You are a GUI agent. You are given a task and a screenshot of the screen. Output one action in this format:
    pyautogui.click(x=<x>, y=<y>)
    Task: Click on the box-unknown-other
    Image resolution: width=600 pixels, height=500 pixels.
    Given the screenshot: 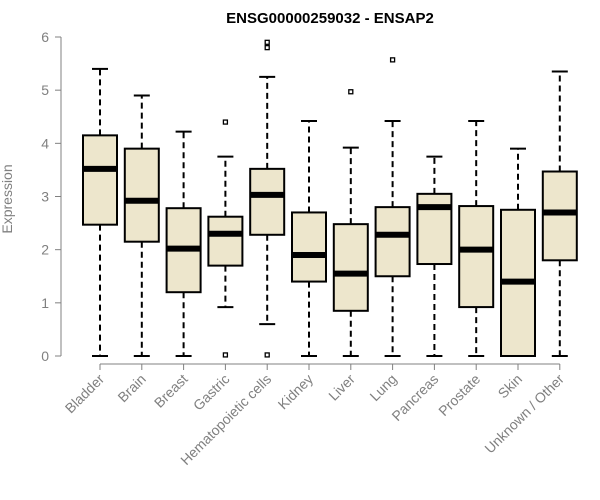 What is the action you would take?
    pyautogui.click(x=559, y=213)
    